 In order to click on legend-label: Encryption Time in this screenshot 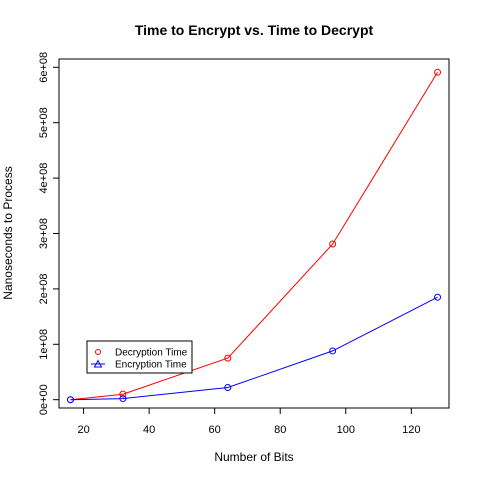, I will do `click(151, 365)`.